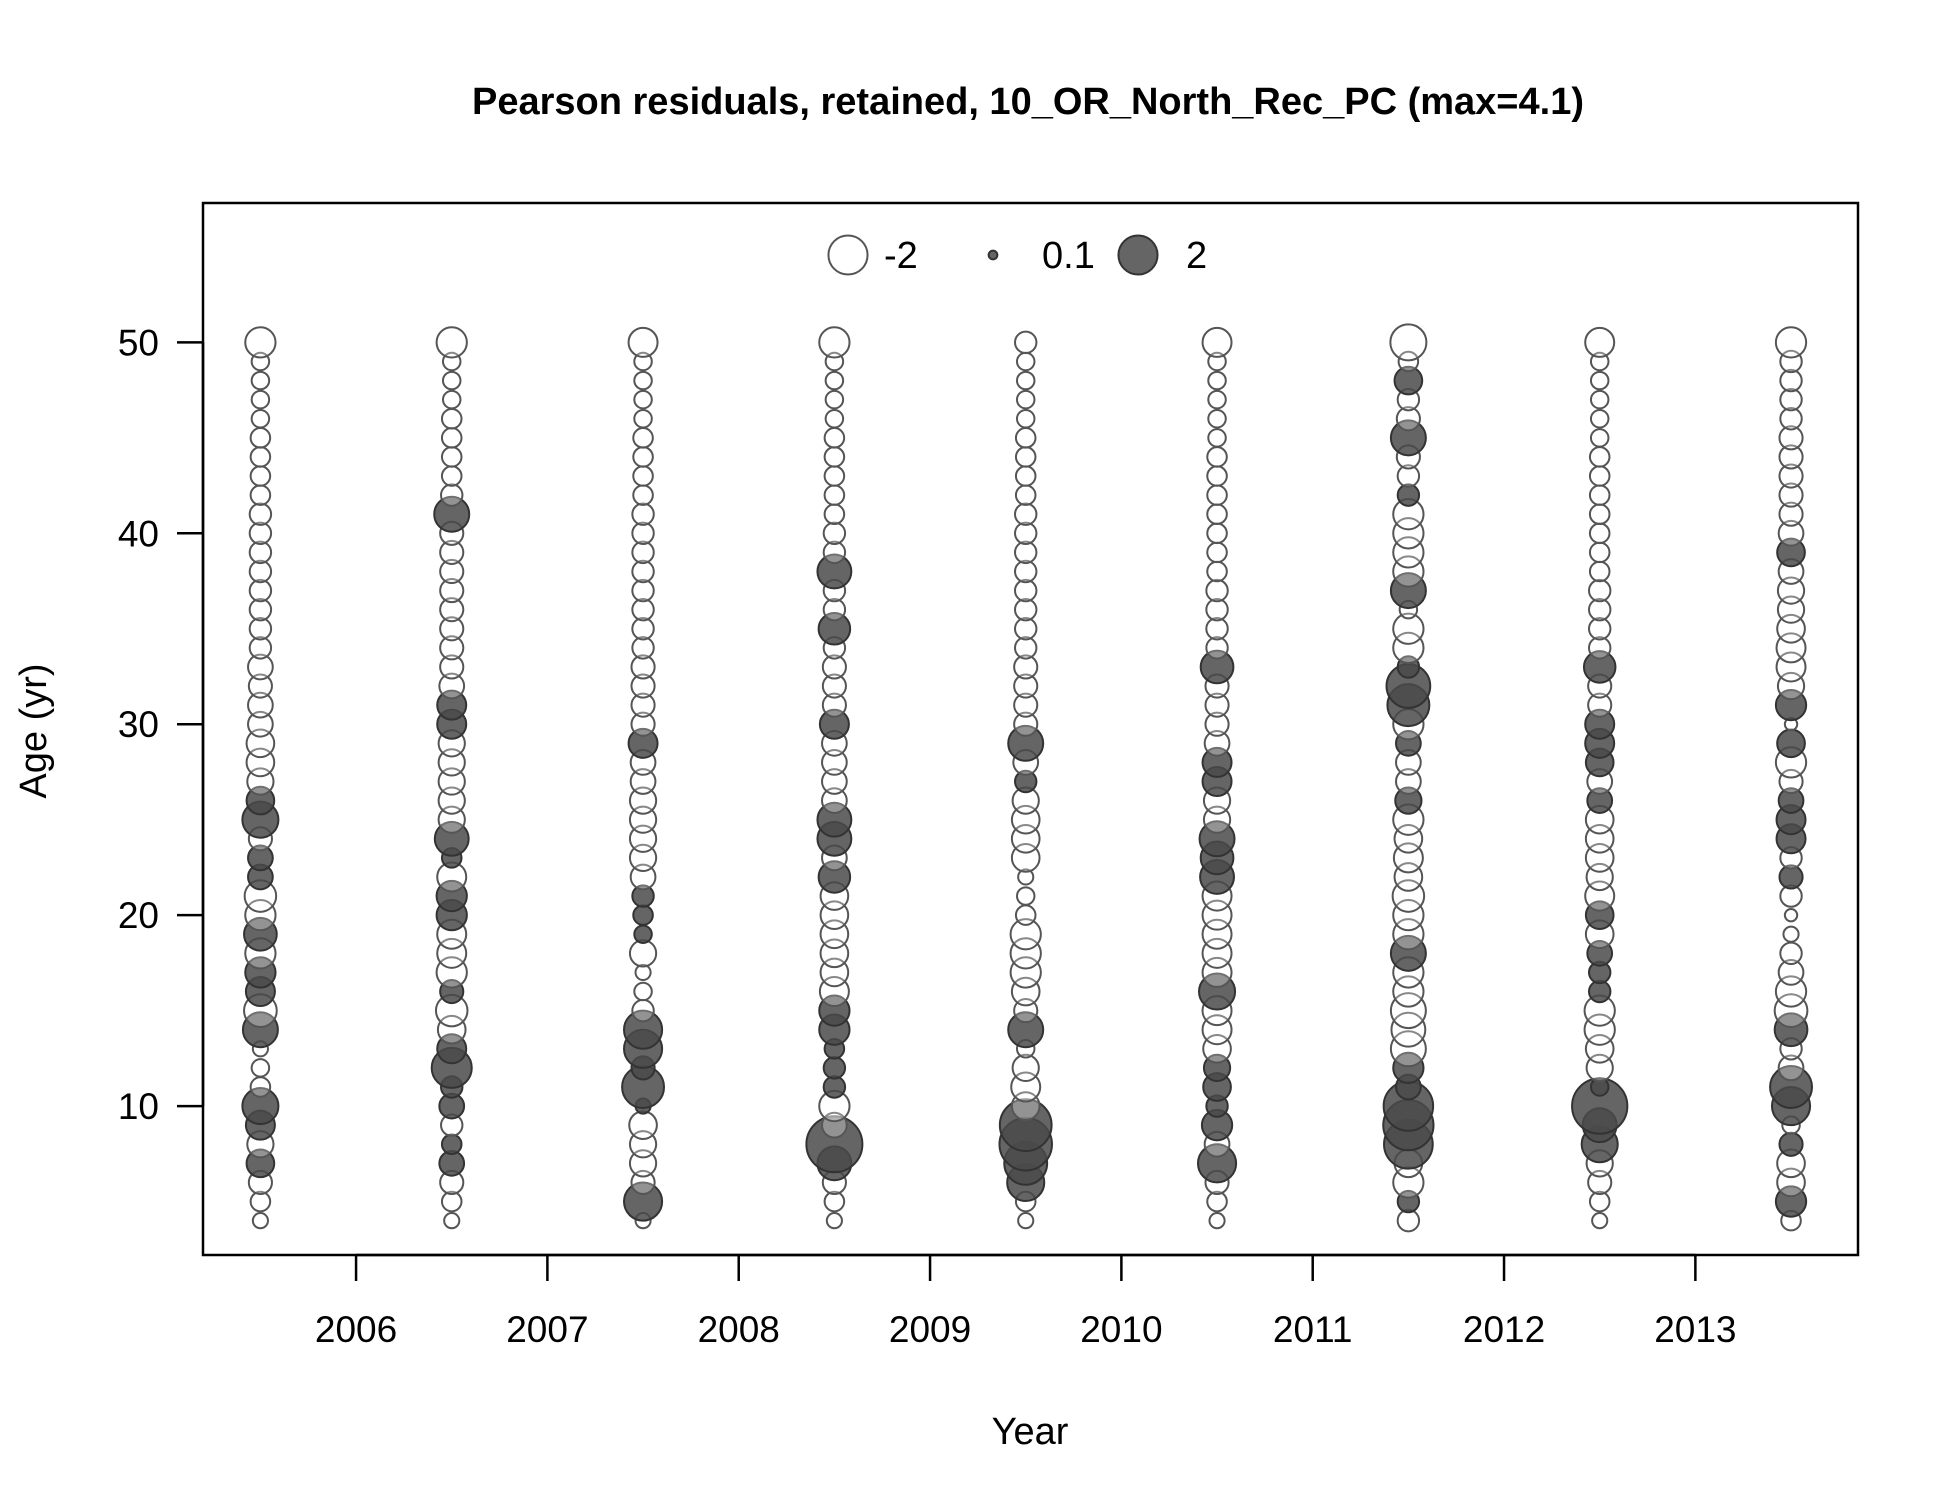 The height and width of the screenshot is (1500, 1950). I want to click on y-tick-label: 20, so click(138, 915).